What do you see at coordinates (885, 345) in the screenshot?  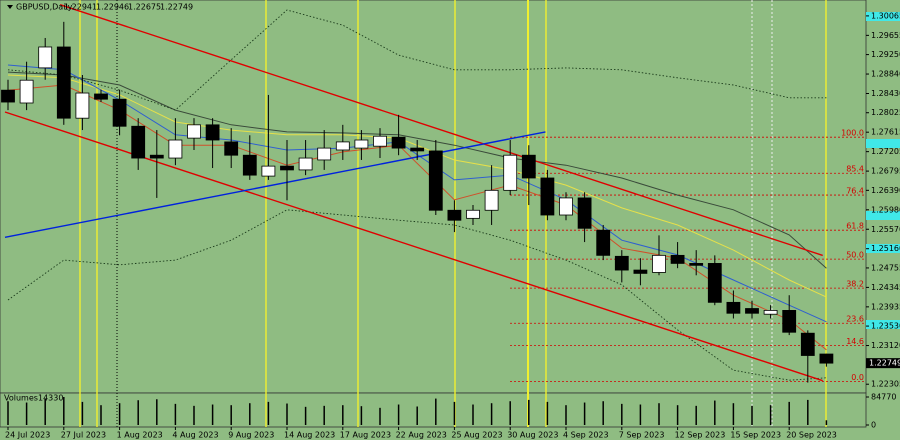 I see `y-tick-label: 1.23120` at bounding box center [885, 345].